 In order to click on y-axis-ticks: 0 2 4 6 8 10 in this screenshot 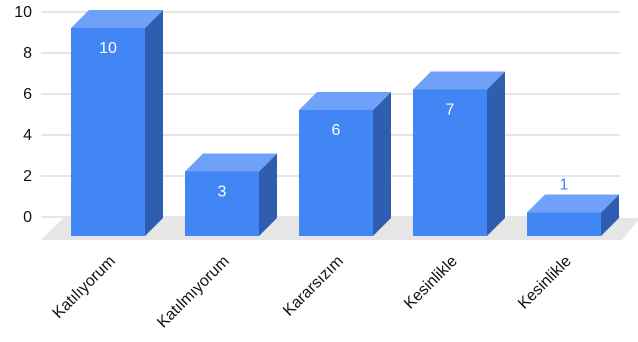, I will do `click(23, 115)`.